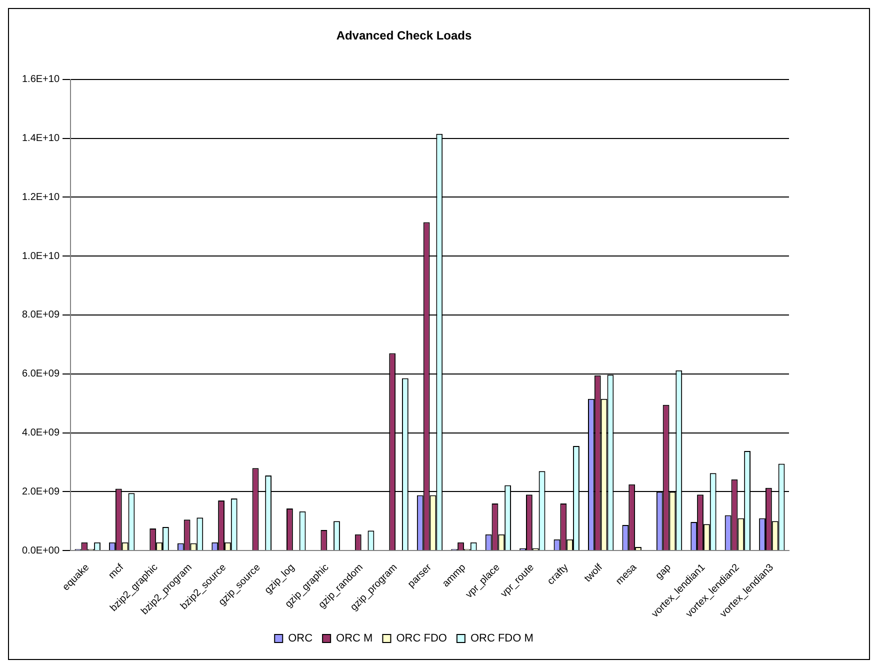 This screenshot has width=883, height=672. Describe the element at coordinates (300, 638) in the screenshot. I see `legend-label: ORC` at that location.